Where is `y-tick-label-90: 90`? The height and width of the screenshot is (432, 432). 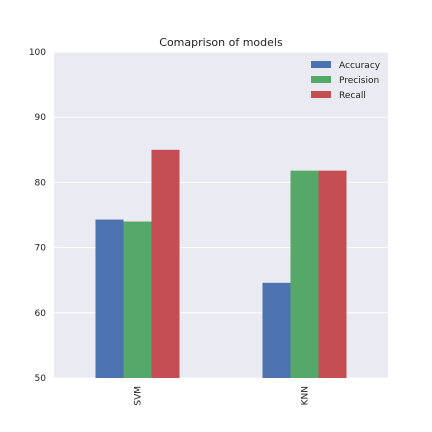 y-tick-label-90: 90 is located at coordinates (41, 118).